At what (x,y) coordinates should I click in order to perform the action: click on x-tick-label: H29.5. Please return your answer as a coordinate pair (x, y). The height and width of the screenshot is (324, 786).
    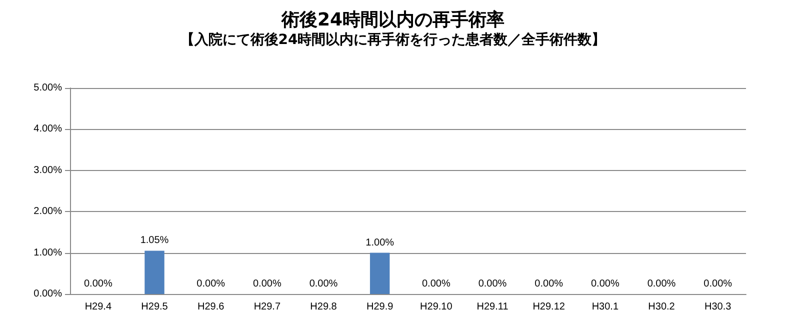
    Looking at the image, I should click on (154, 307).